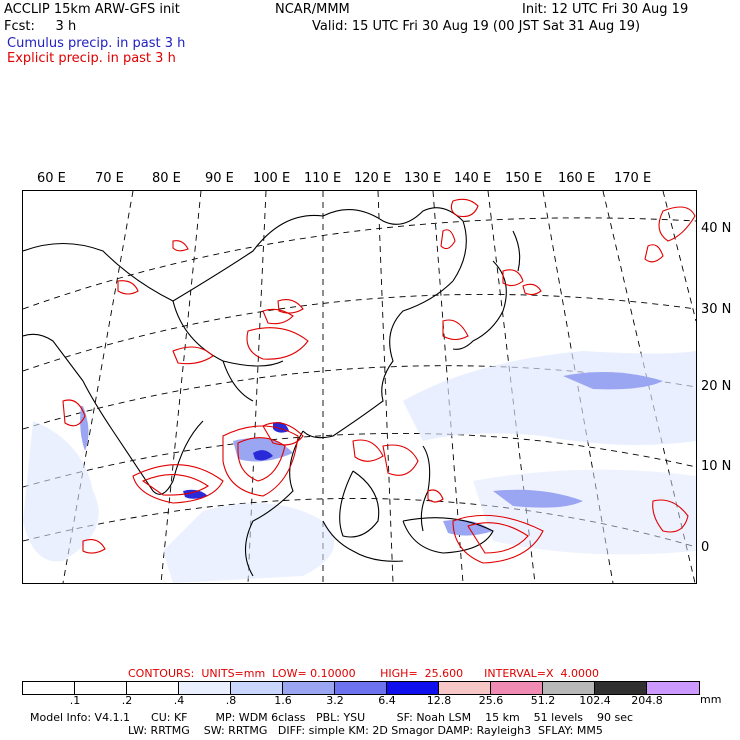 The width and height of the screenshot is (740, 740). I want to click on lat-label: 40 N, so click(716, 228).